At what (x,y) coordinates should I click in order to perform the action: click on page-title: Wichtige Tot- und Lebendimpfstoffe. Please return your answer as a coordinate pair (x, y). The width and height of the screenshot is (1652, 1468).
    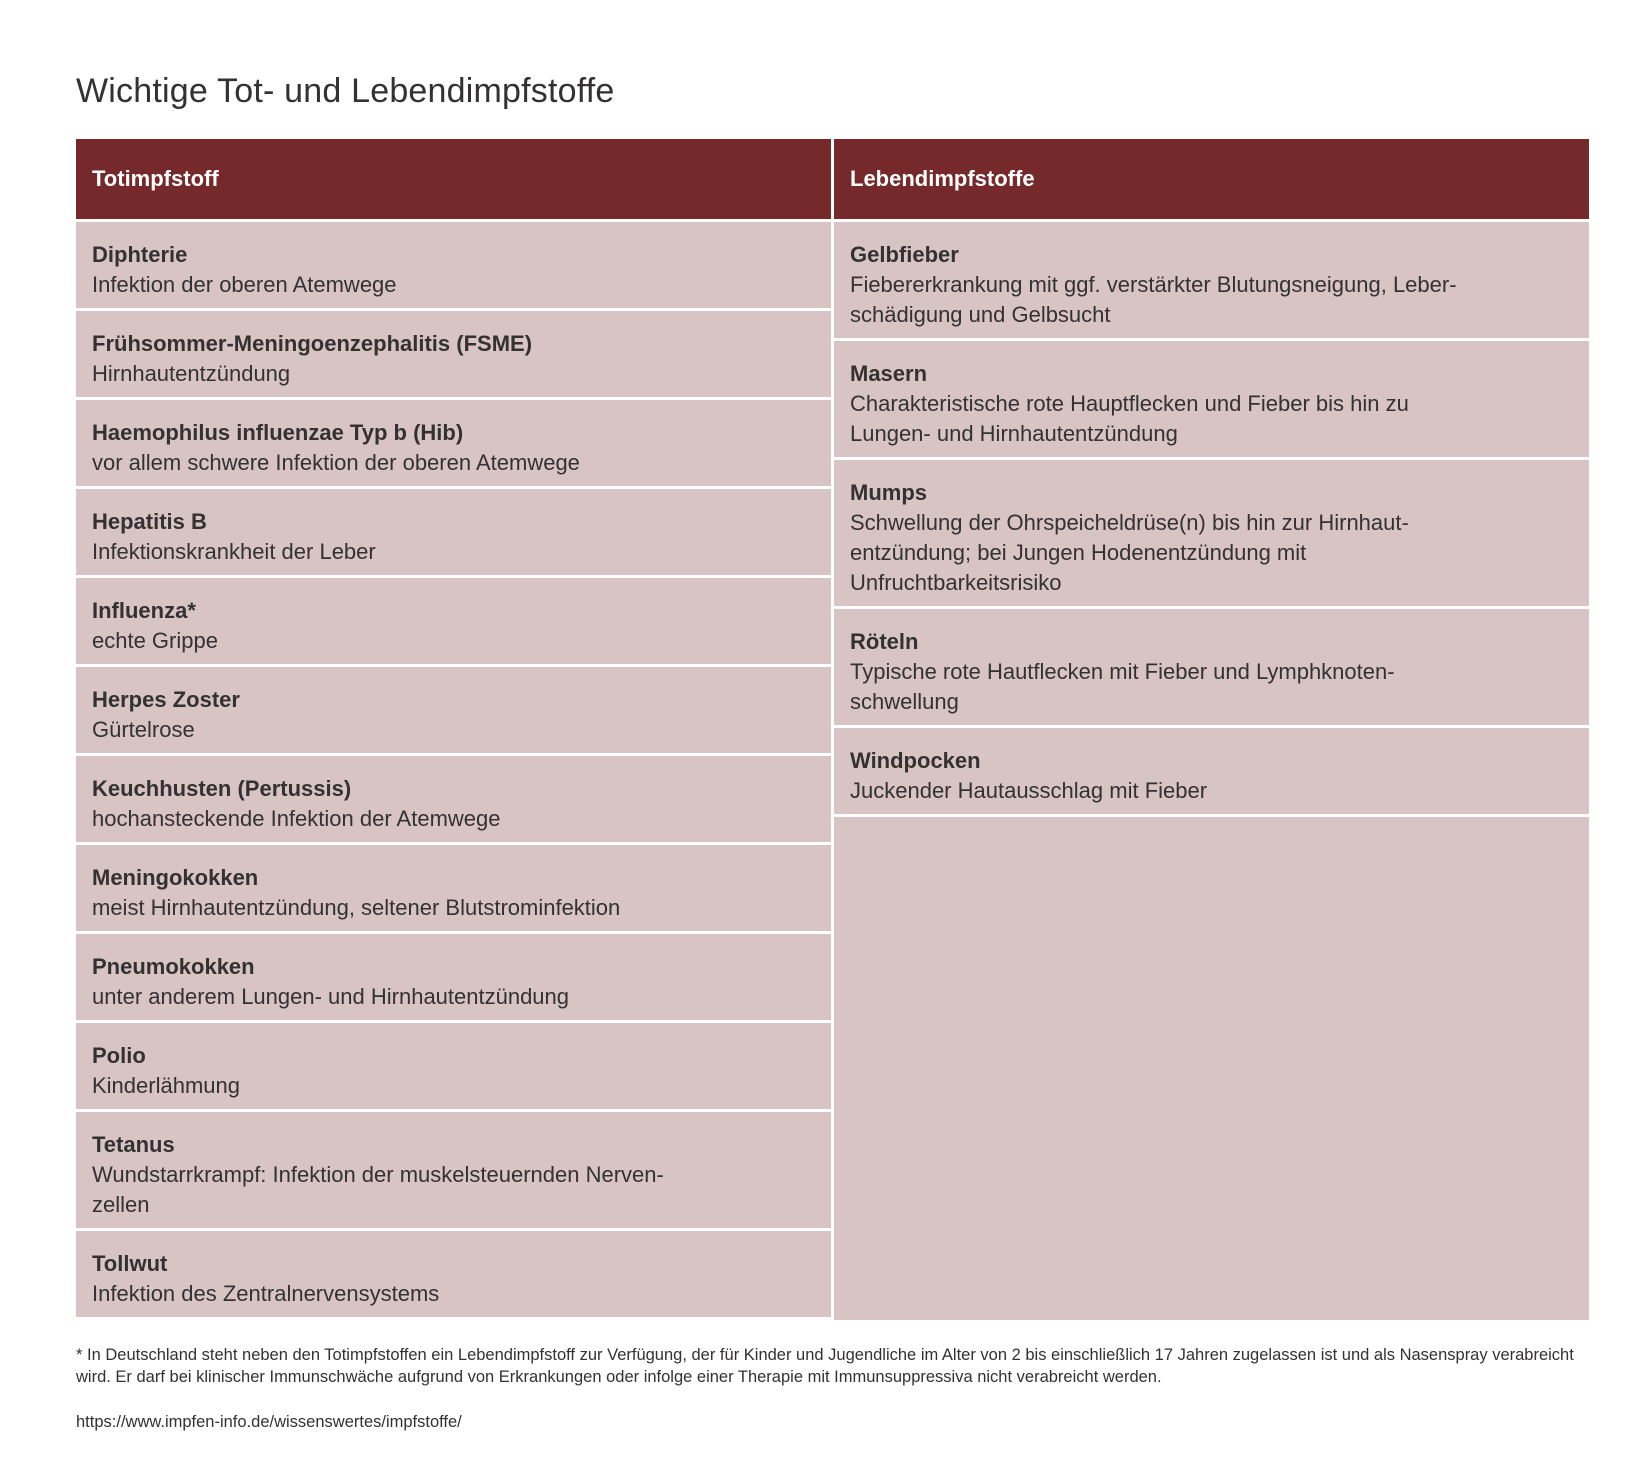
    Looking at the image, I should click on (345, 91).